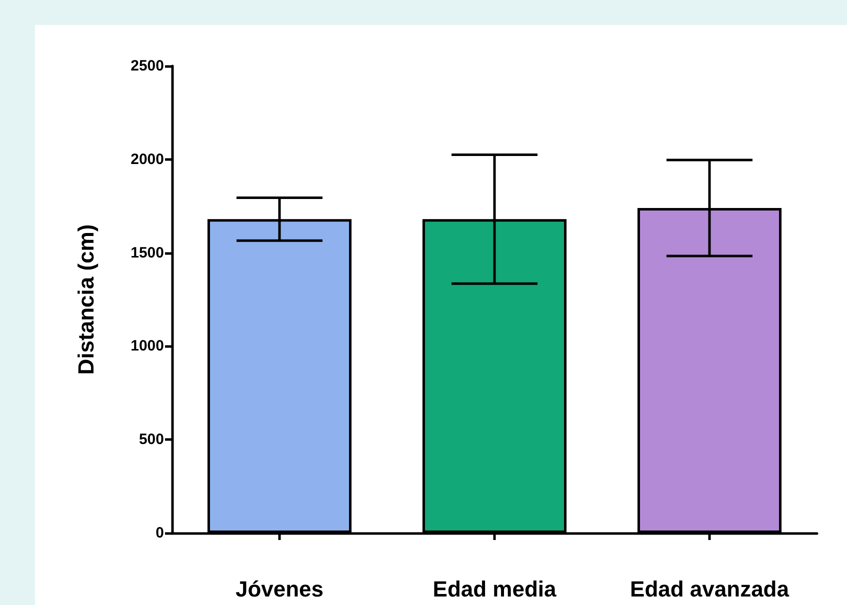 Image resolution: width=847 pixels, height=605 pixels. What do you see at coordinates (495, 589) in the screenshot?
I see `x-tick-label: Edad media` at bounding box center [495, 589].